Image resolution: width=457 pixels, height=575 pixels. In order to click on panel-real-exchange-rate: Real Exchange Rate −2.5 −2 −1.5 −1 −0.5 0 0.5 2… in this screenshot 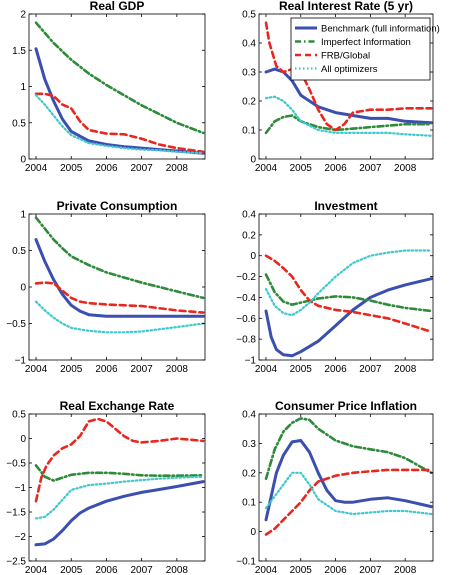, I will do `click(106, 487)`.